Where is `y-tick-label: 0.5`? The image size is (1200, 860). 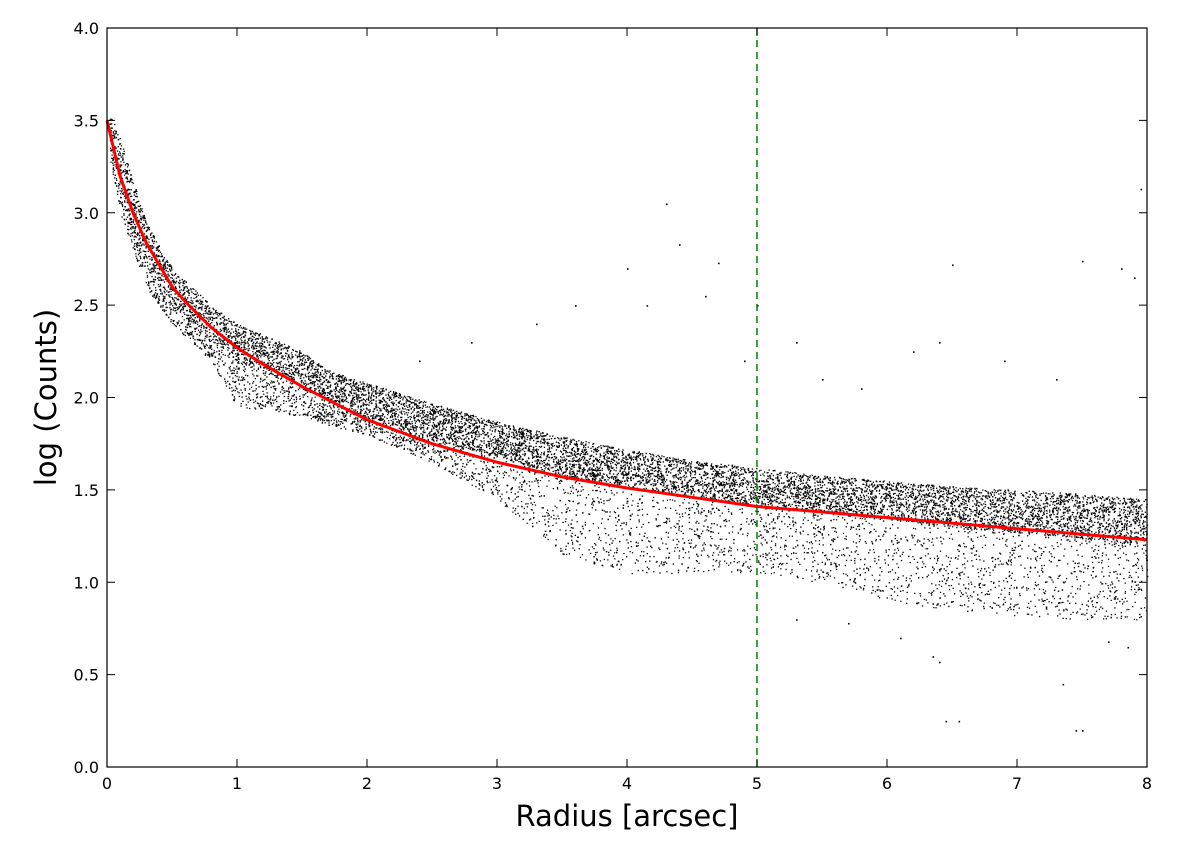
y-tick-label: 0.5 is located at coordinates (86, 675).